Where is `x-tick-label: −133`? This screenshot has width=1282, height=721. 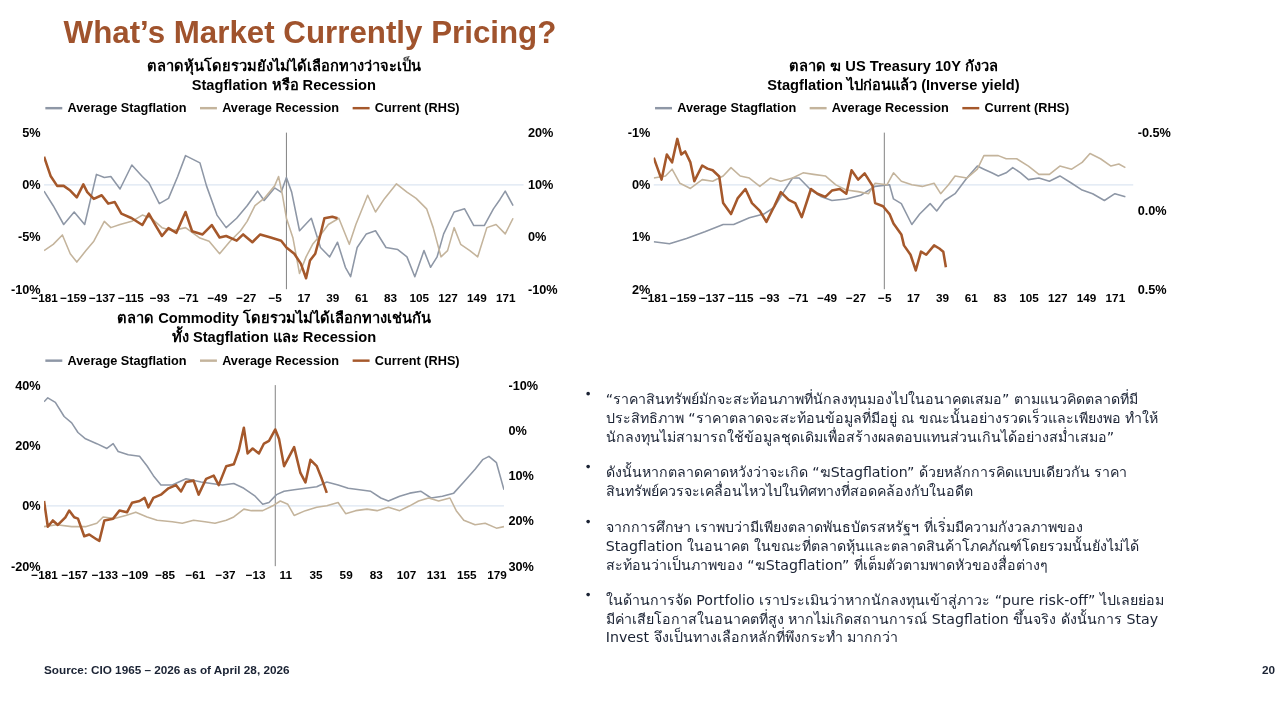 x-tick-label: −133 is located at coordinates (105, 575).